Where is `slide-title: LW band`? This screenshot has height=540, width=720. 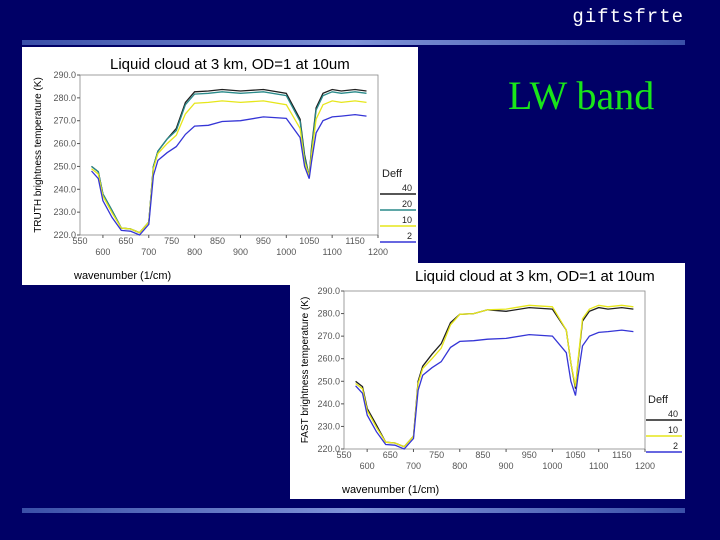
slide-title: LW band is located at coordinates (581, 95).